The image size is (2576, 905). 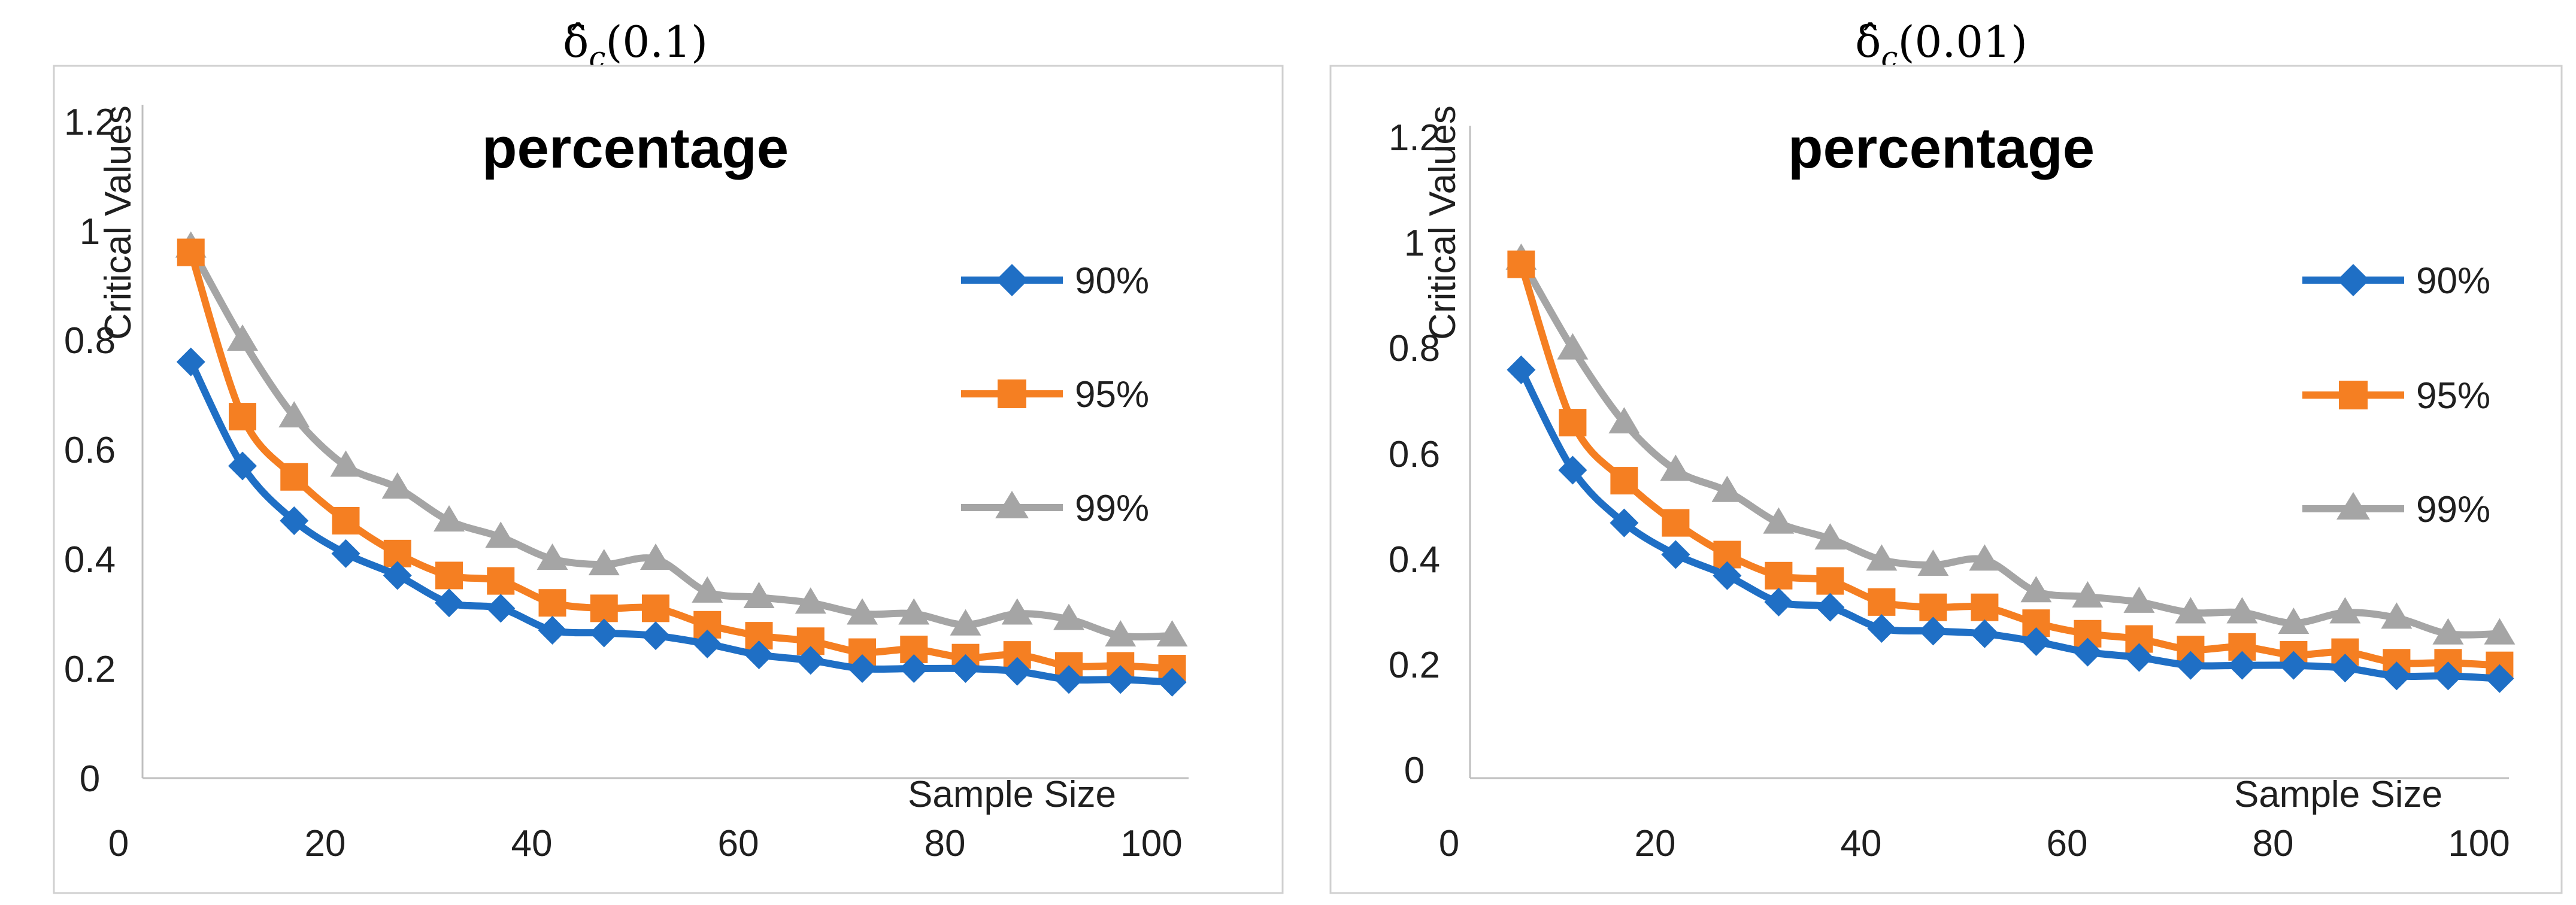 What do you see at coordinates (1012, 393) in the screenshot?
I see `legend-marker-square` at bounding box center [1012, 393].